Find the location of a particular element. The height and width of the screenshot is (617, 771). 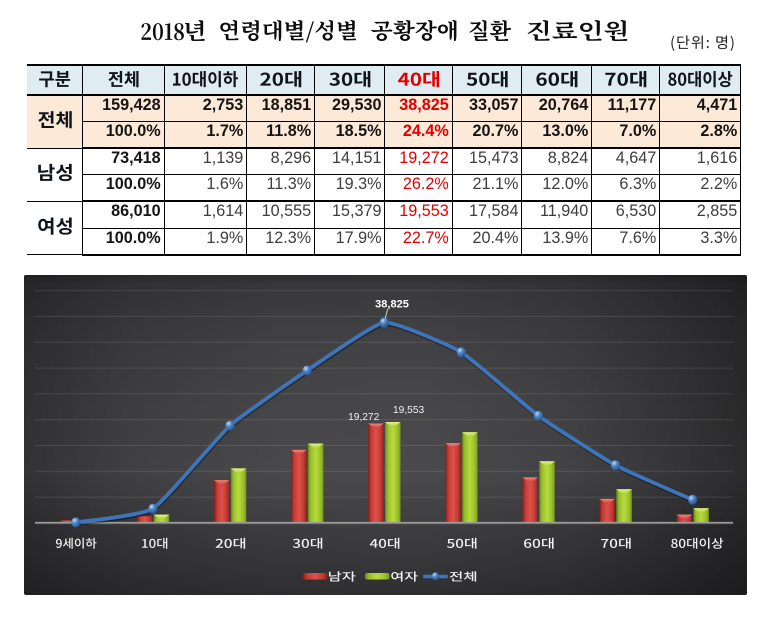

svg-text: 38,825 is located at coordinates (392, 305).